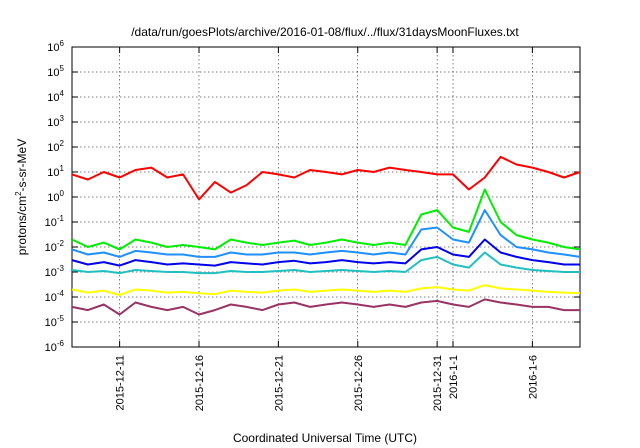  What do you see at coordinates (55, 246) in the screenshot?
I see `y-tick-label: 10⁻²` at bounding box center [55, 246].